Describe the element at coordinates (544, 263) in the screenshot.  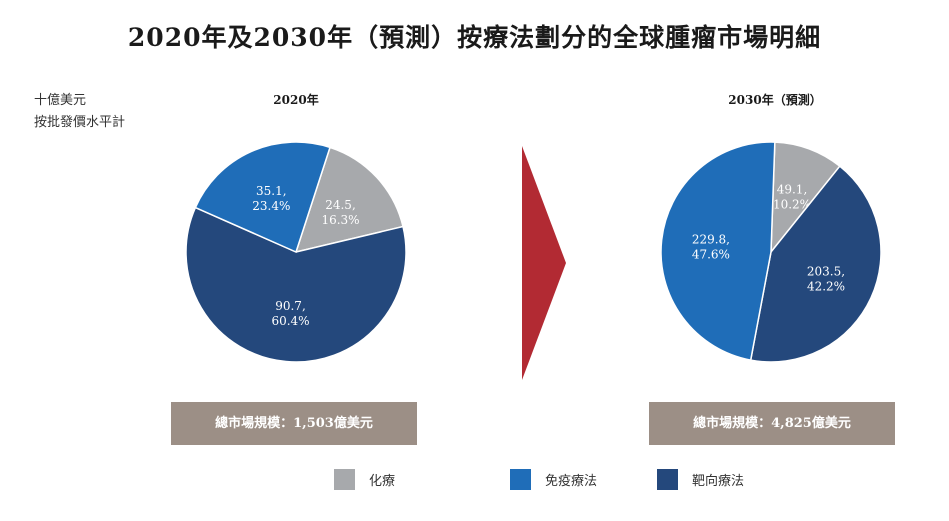
I see `arrow-right-icon` at that location.